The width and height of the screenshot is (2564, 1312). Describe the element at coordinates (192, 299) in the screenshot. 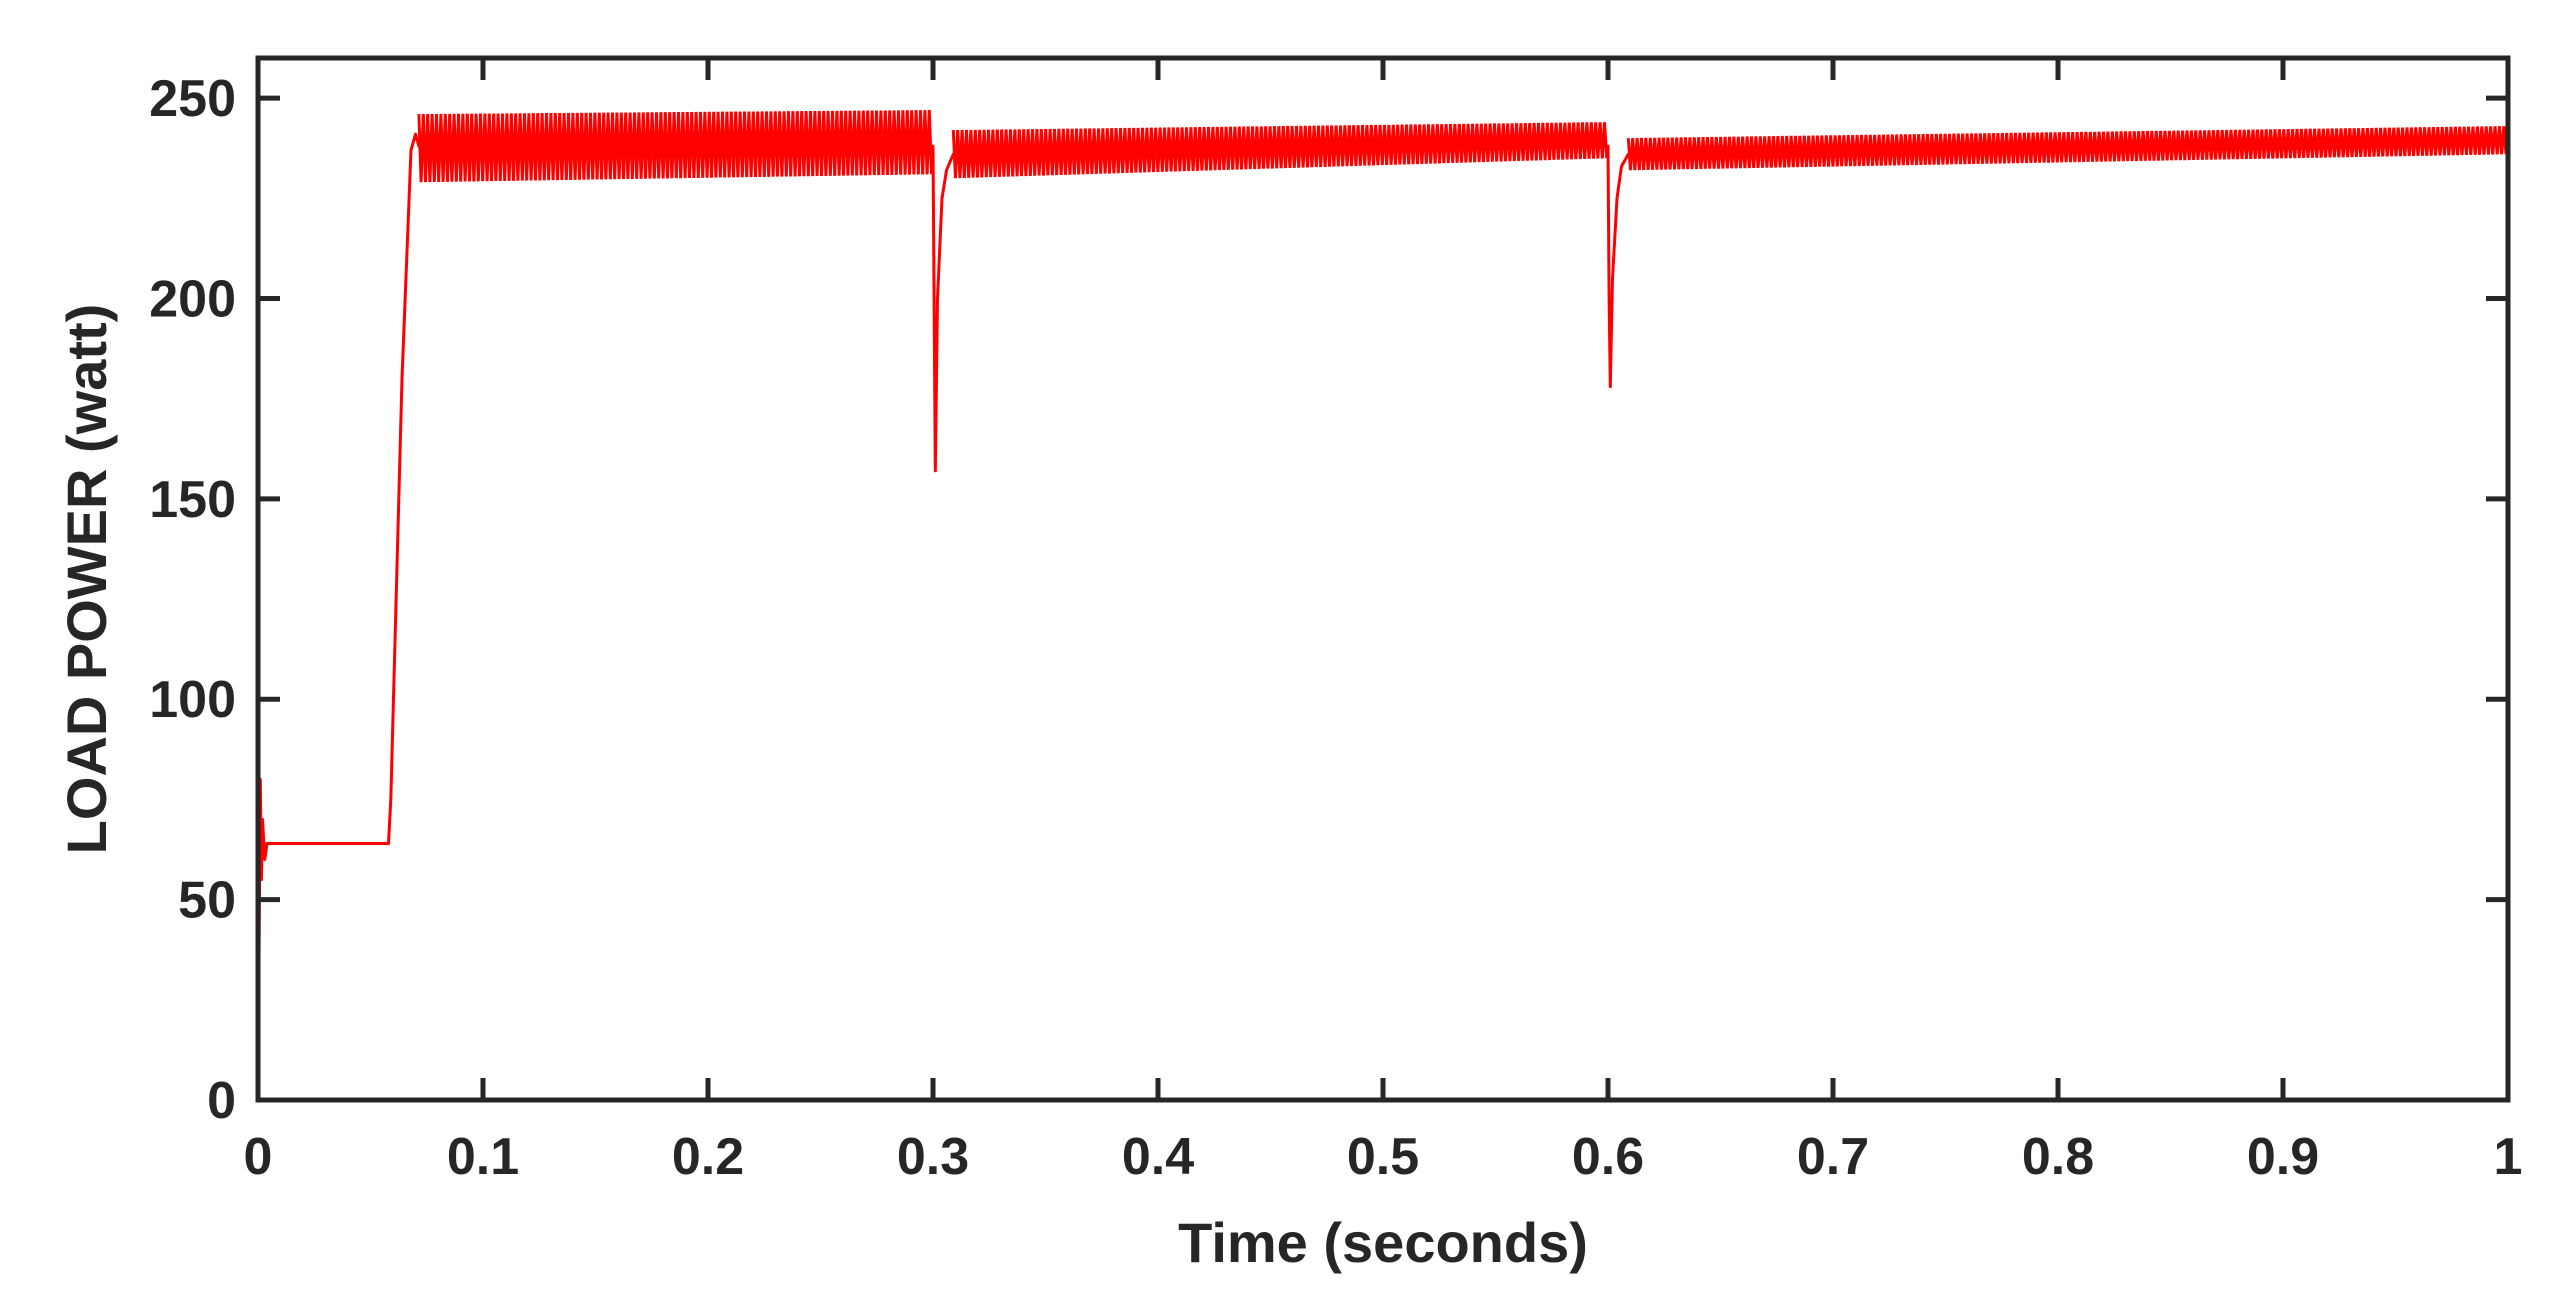

I see `y-tick-label: 200` at that location.